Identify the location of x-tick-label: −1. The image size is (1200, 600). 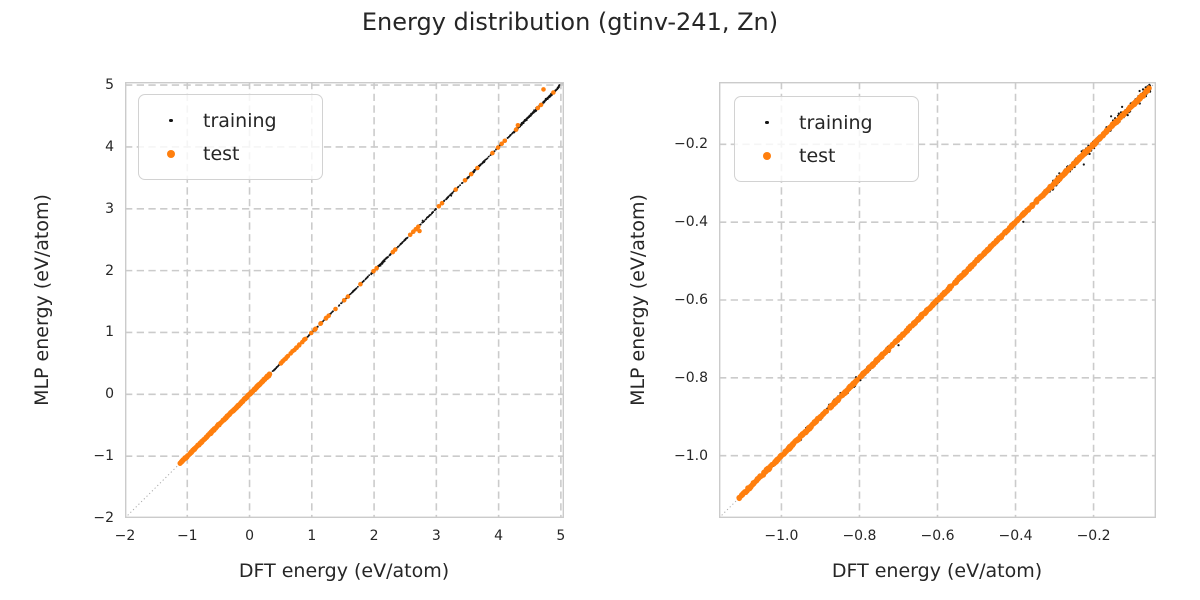
(187, 536).